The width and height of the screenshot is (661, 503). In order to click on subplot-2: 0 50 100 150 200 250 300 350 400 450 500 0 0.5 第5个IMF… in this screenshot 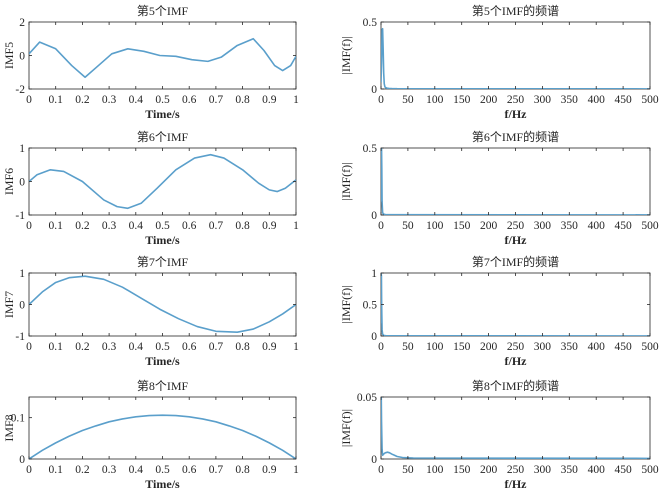, I will do `click(499, 62)`.